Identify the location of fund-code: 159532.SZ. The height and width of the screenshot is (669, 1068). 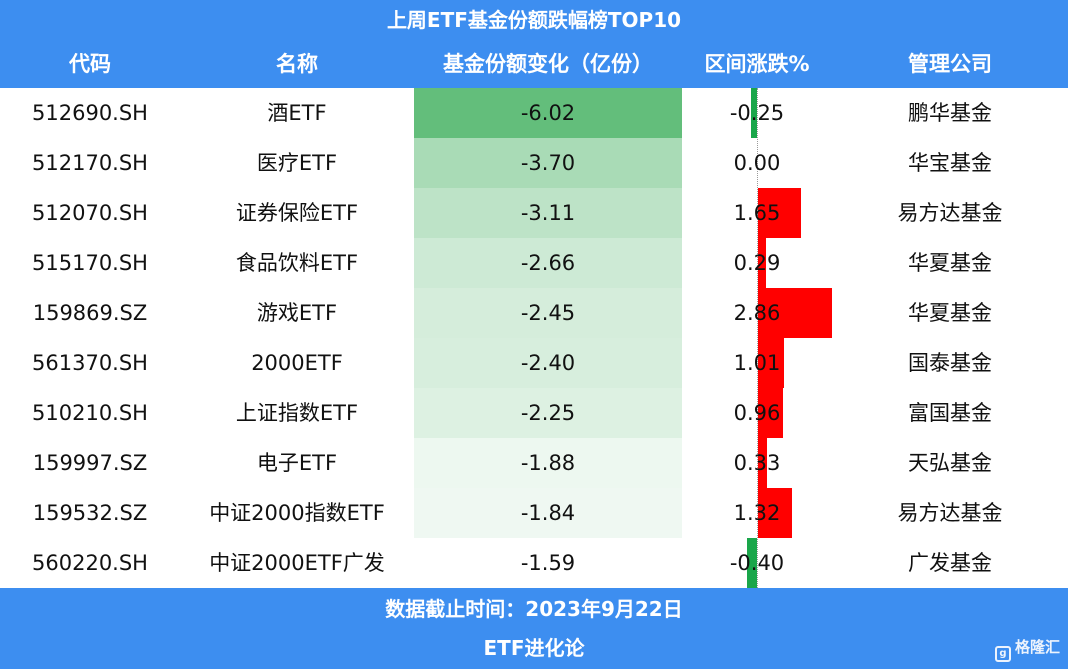
(90, 513).